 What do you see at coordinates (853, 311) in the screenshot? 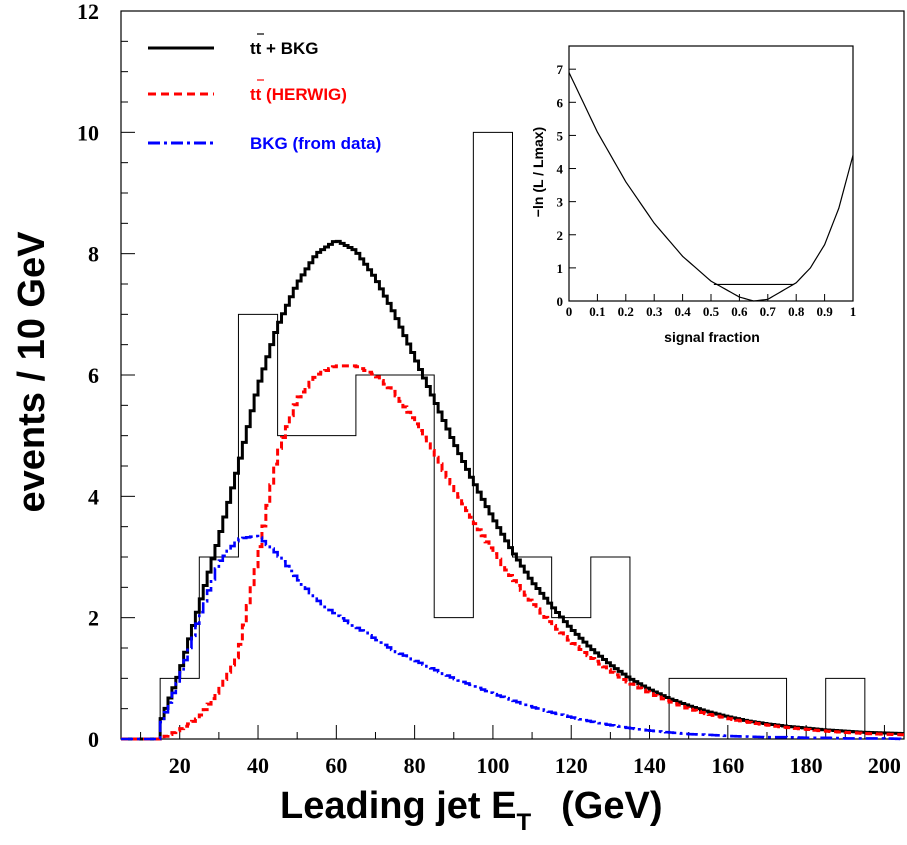
I see `inset-x-tick-label: 1` at bounding box center [853, 311].